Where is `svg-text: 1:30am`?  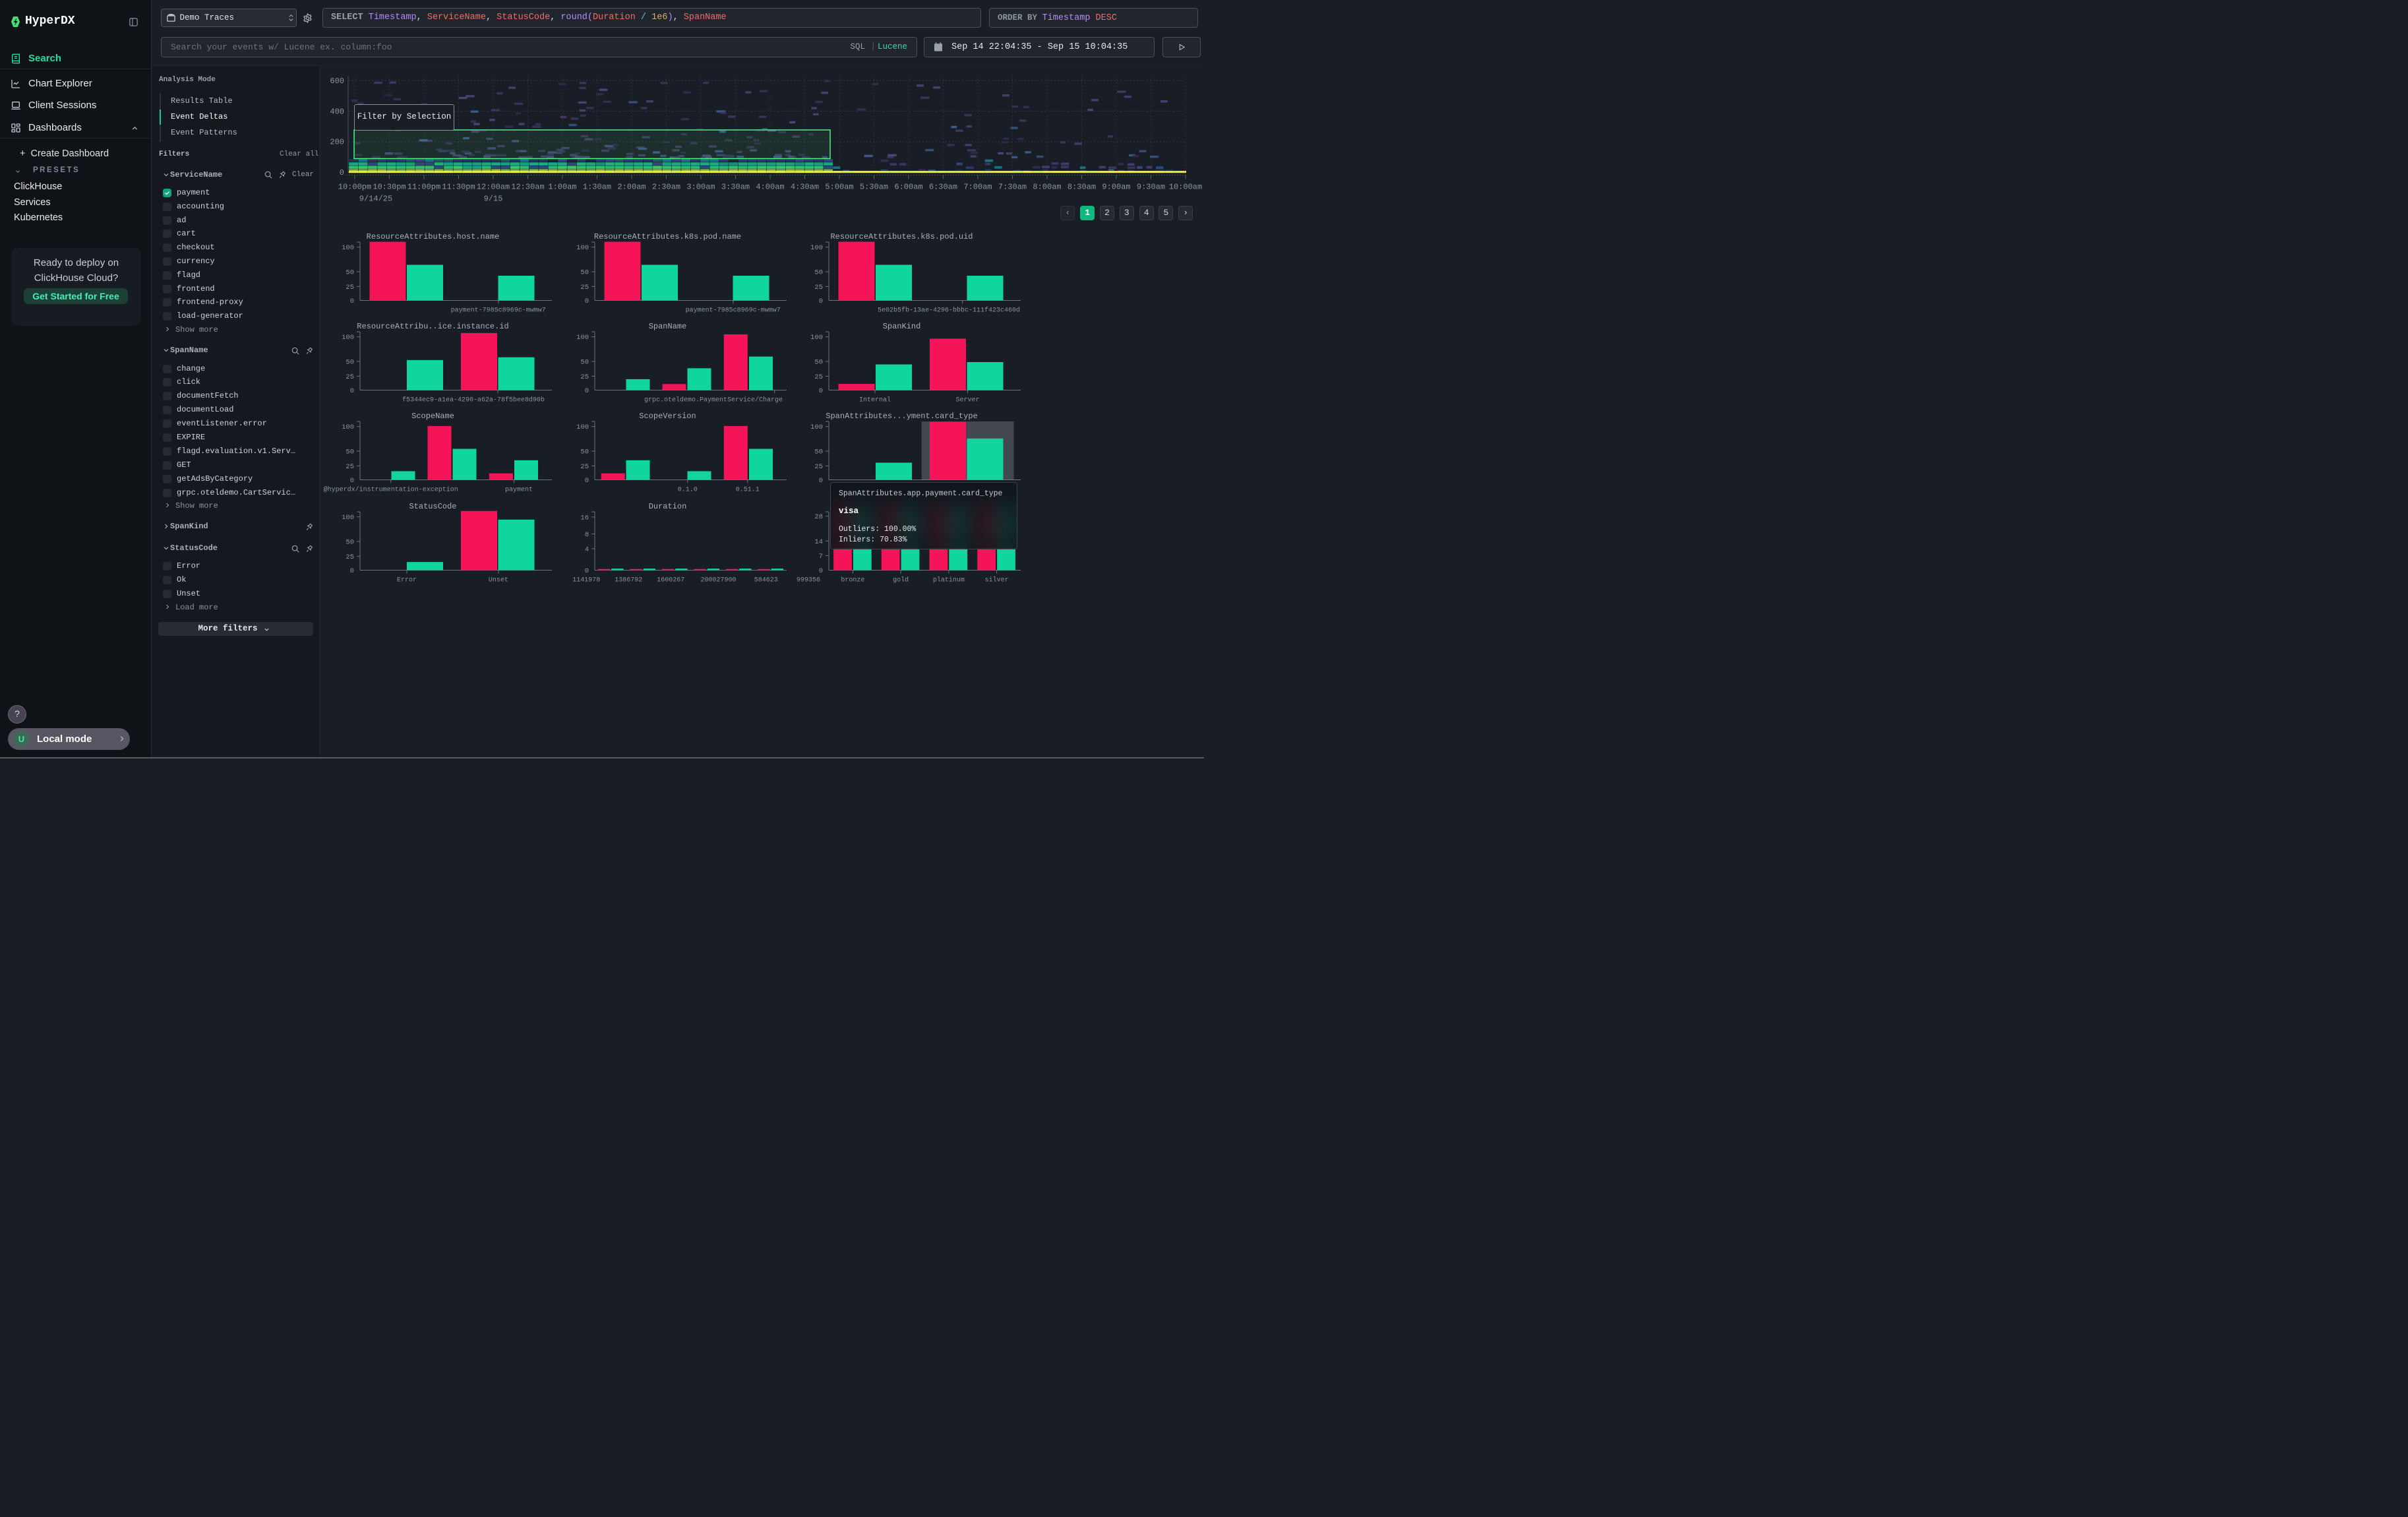 svg-text: 1:30am is located at coordinates (597, 187).